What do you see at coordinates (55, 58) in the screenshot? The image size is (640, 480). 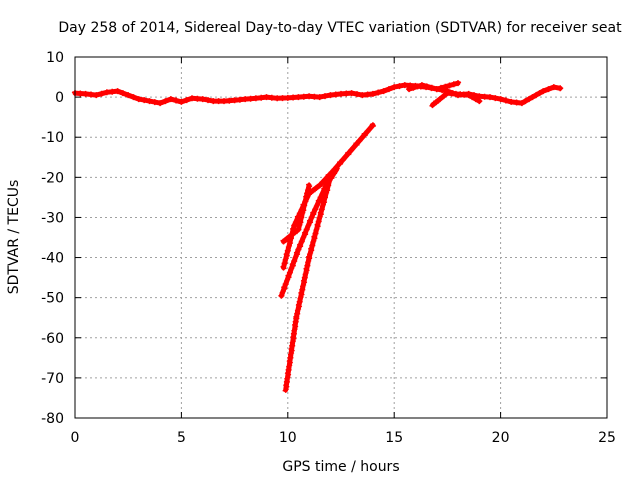 I see `y-tick-label: 10` at bounding box center [55, 58].